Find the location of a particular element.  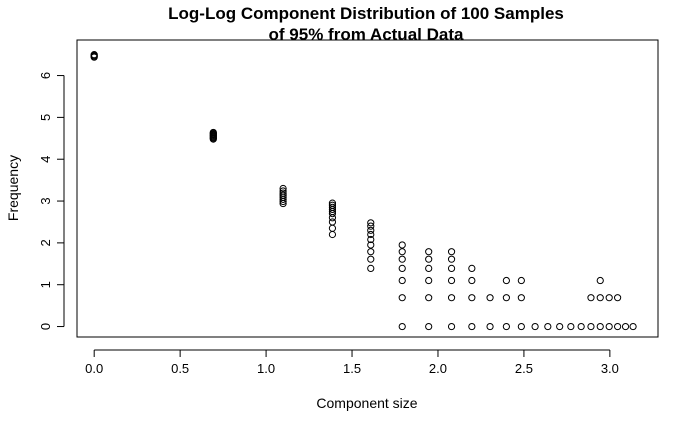

y-tick-label: 4 is located at coordinates (45, 159).